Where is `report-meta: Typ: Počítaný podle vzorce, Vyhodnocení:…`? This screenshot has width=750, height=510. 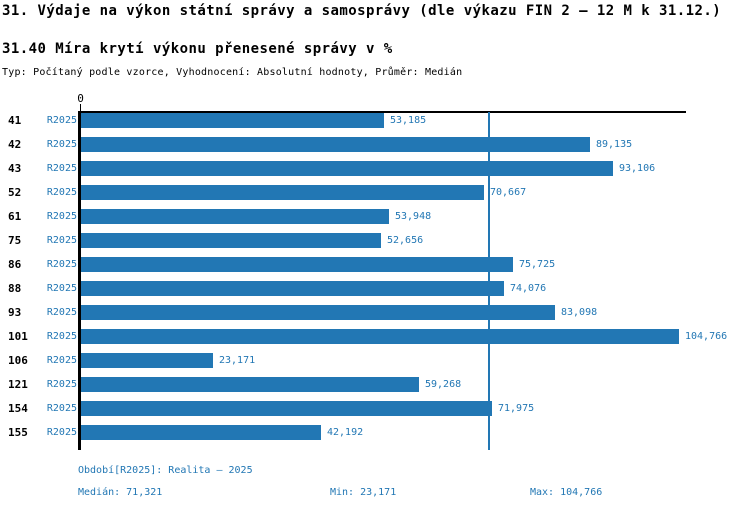 report-meta: Typ: Počítaný podle vzorce, Vyhodnocení:… is located at coordinates (232, 72).